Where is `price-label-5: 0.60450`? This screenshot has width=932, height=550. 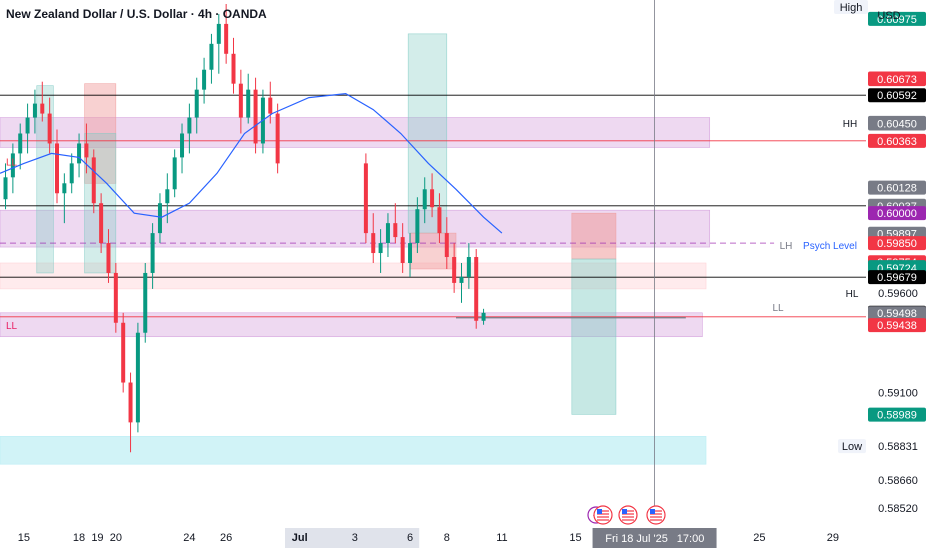
price-label-5: 0.60450 is located at coordinates (897, 125).